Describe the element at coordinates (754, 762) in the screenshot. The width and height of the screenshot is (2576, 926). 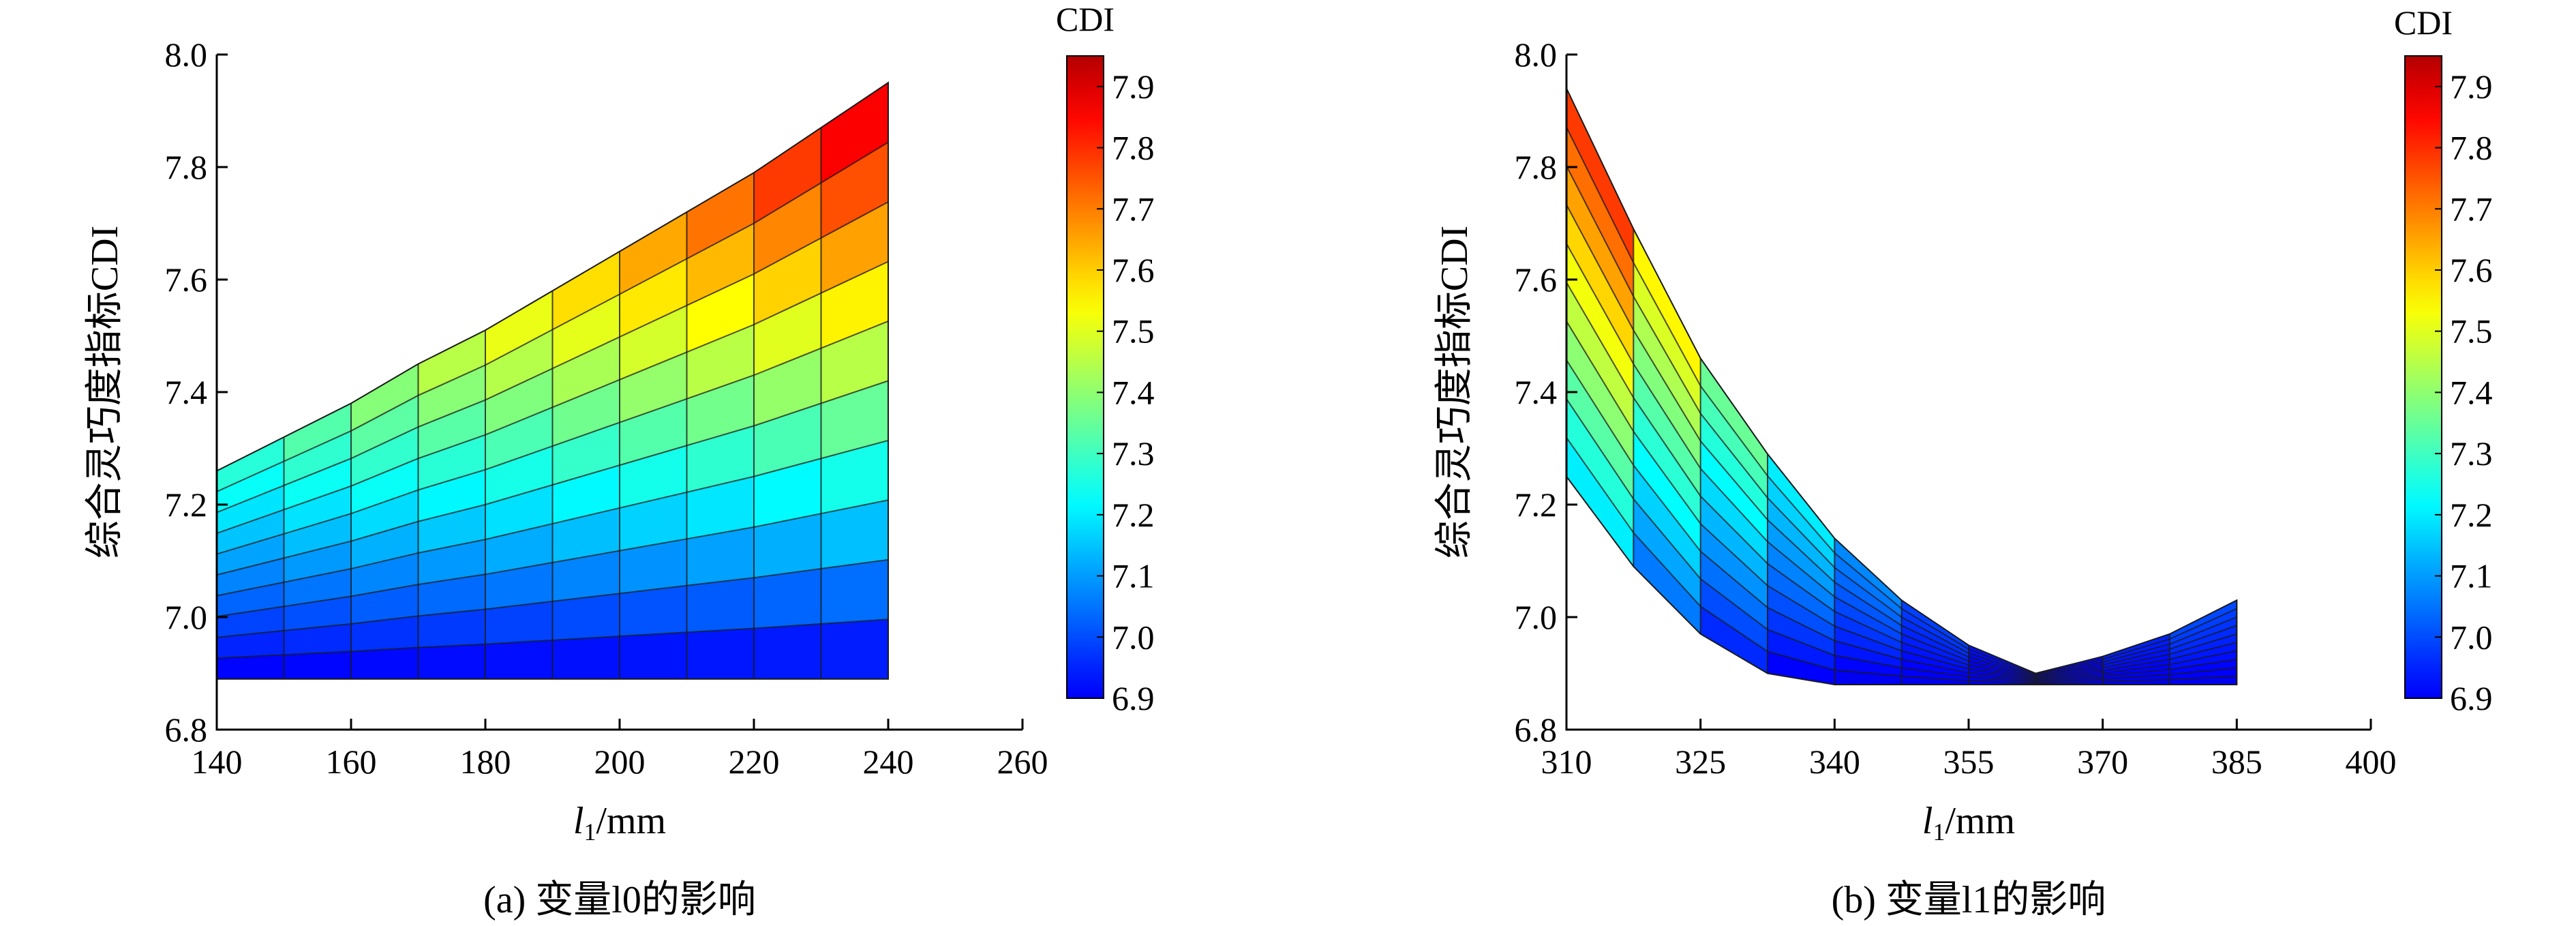
I see `x-tick-label: 220` at that location.